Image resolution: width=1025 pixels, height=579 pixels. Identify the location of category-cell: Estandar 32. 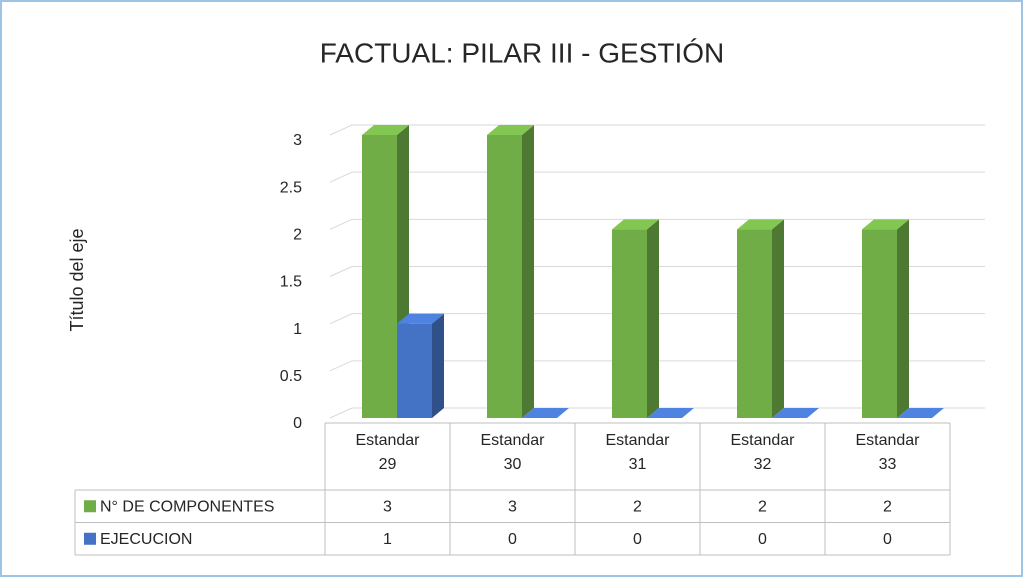
(762, 452).